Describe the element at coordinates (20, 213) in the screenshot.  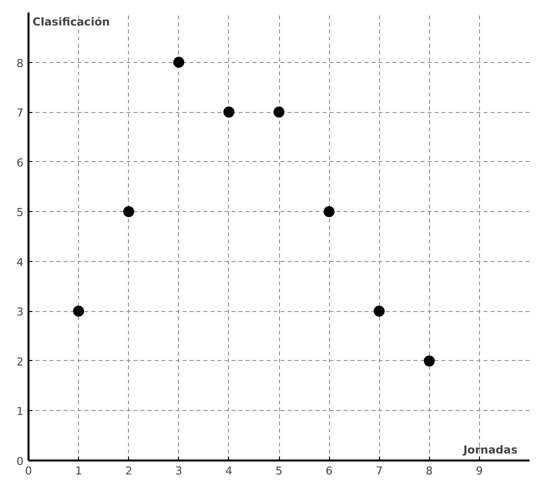
I see `y-tick-label: 5` at that location.